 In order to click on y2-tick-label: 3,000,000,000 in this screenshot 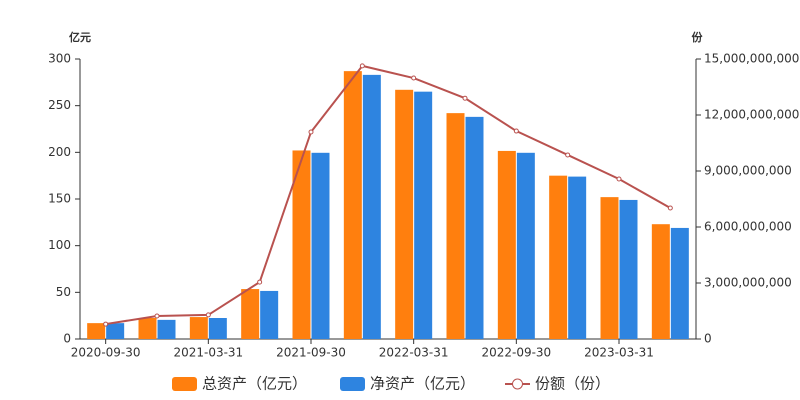, I will do `click(748, 283)`.